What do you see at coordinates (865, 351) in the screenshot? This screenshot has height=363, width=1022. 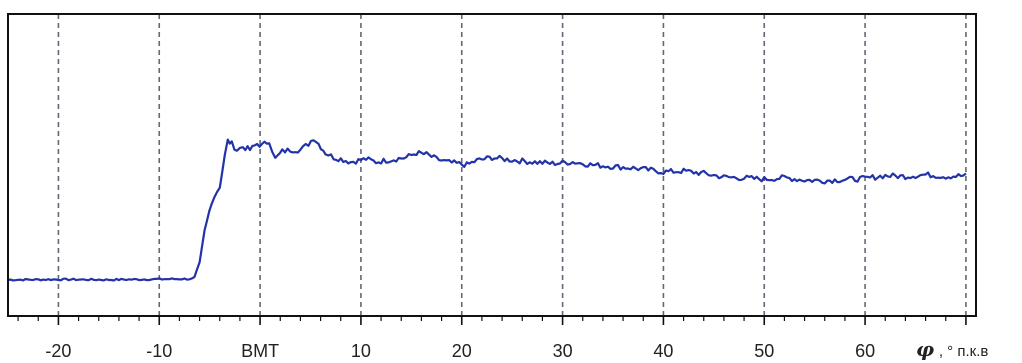 I see `x-tick-label: 60` at bounding box center [865, 351].